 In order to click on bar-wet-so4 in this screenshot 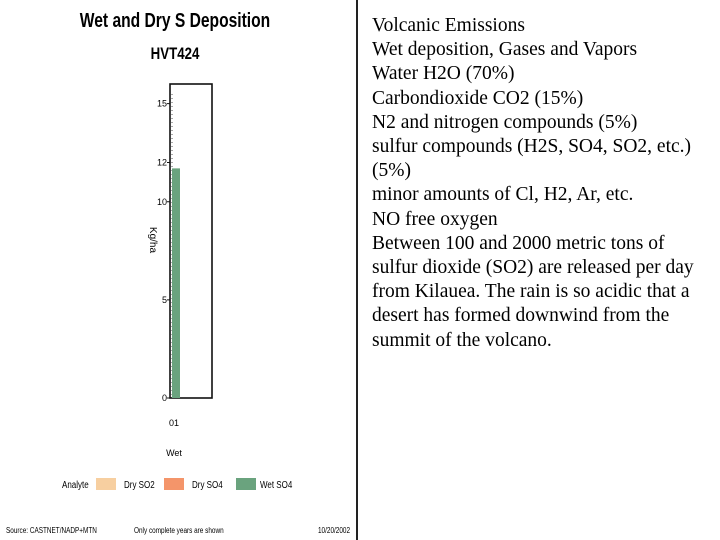, I will do `click(176, 283)`.